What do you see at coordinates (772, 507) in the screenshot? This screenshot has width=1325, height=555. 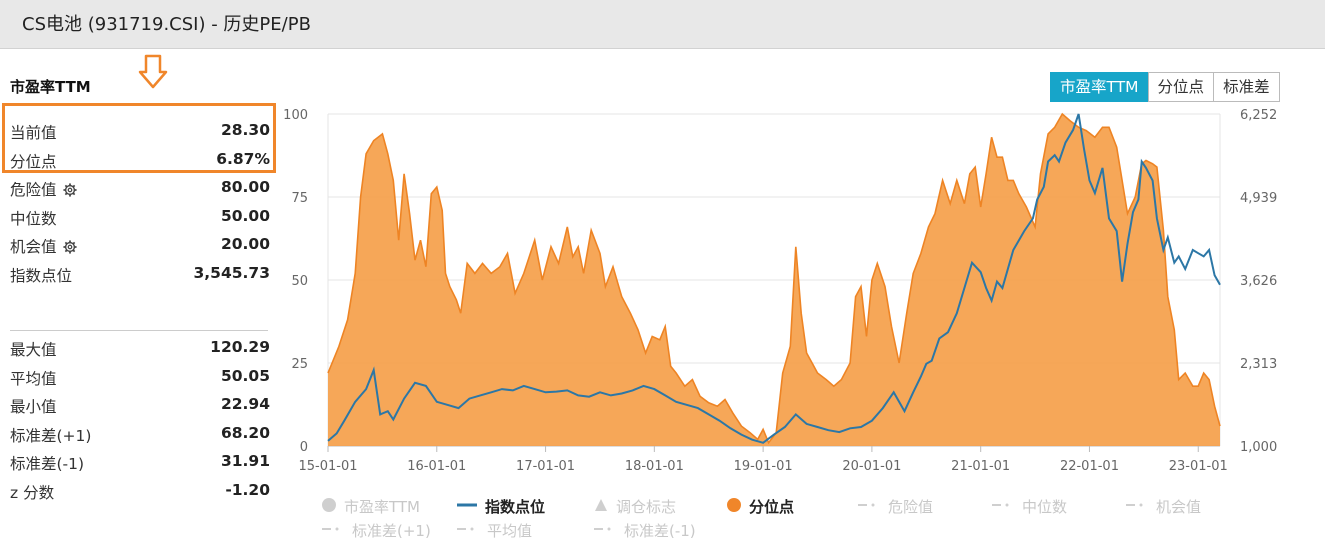 I see `legend-label: 分位点` at bounding box center [772, 507].